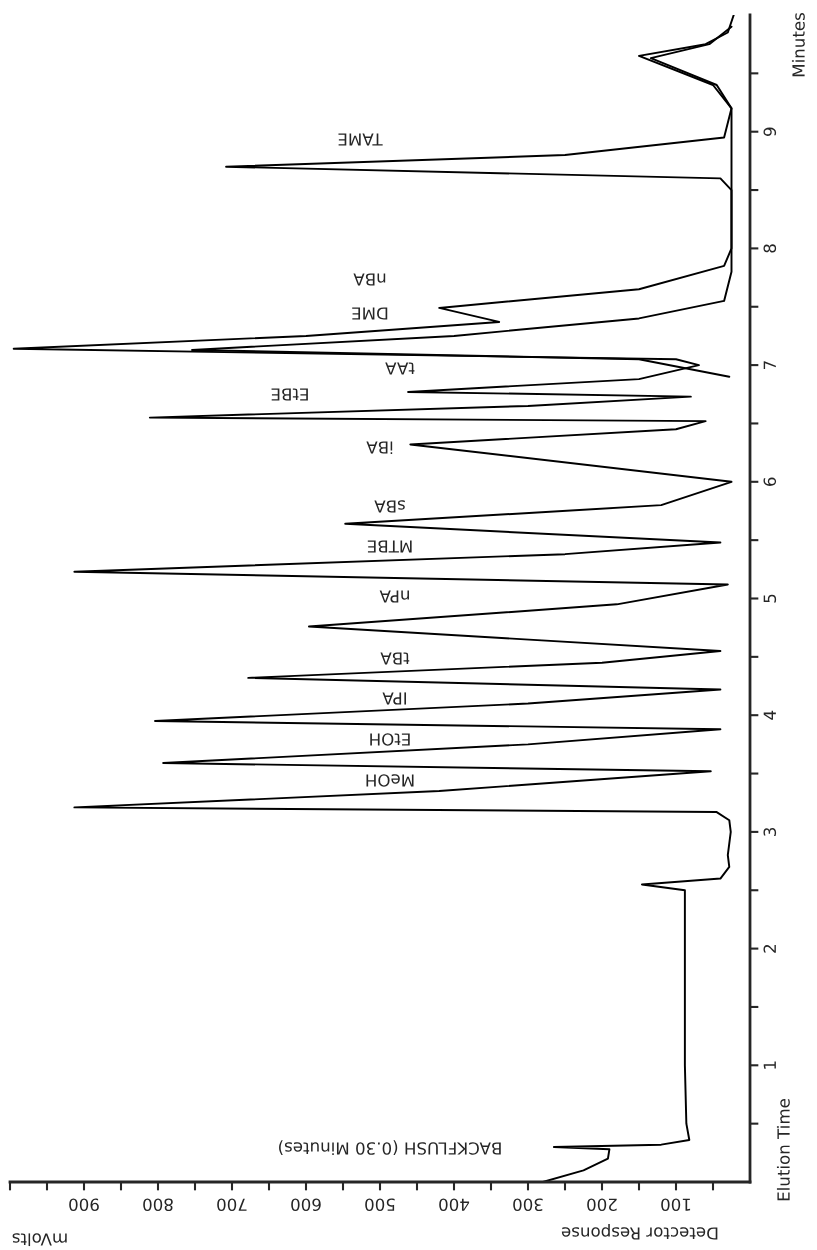  I want to click on annotation: nPA, so click(394, 596).